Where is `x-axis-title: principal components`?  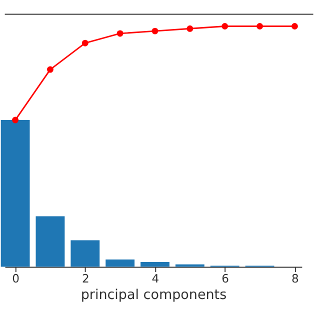
x-axis-title: principal components is located at coordinates (153, 295).